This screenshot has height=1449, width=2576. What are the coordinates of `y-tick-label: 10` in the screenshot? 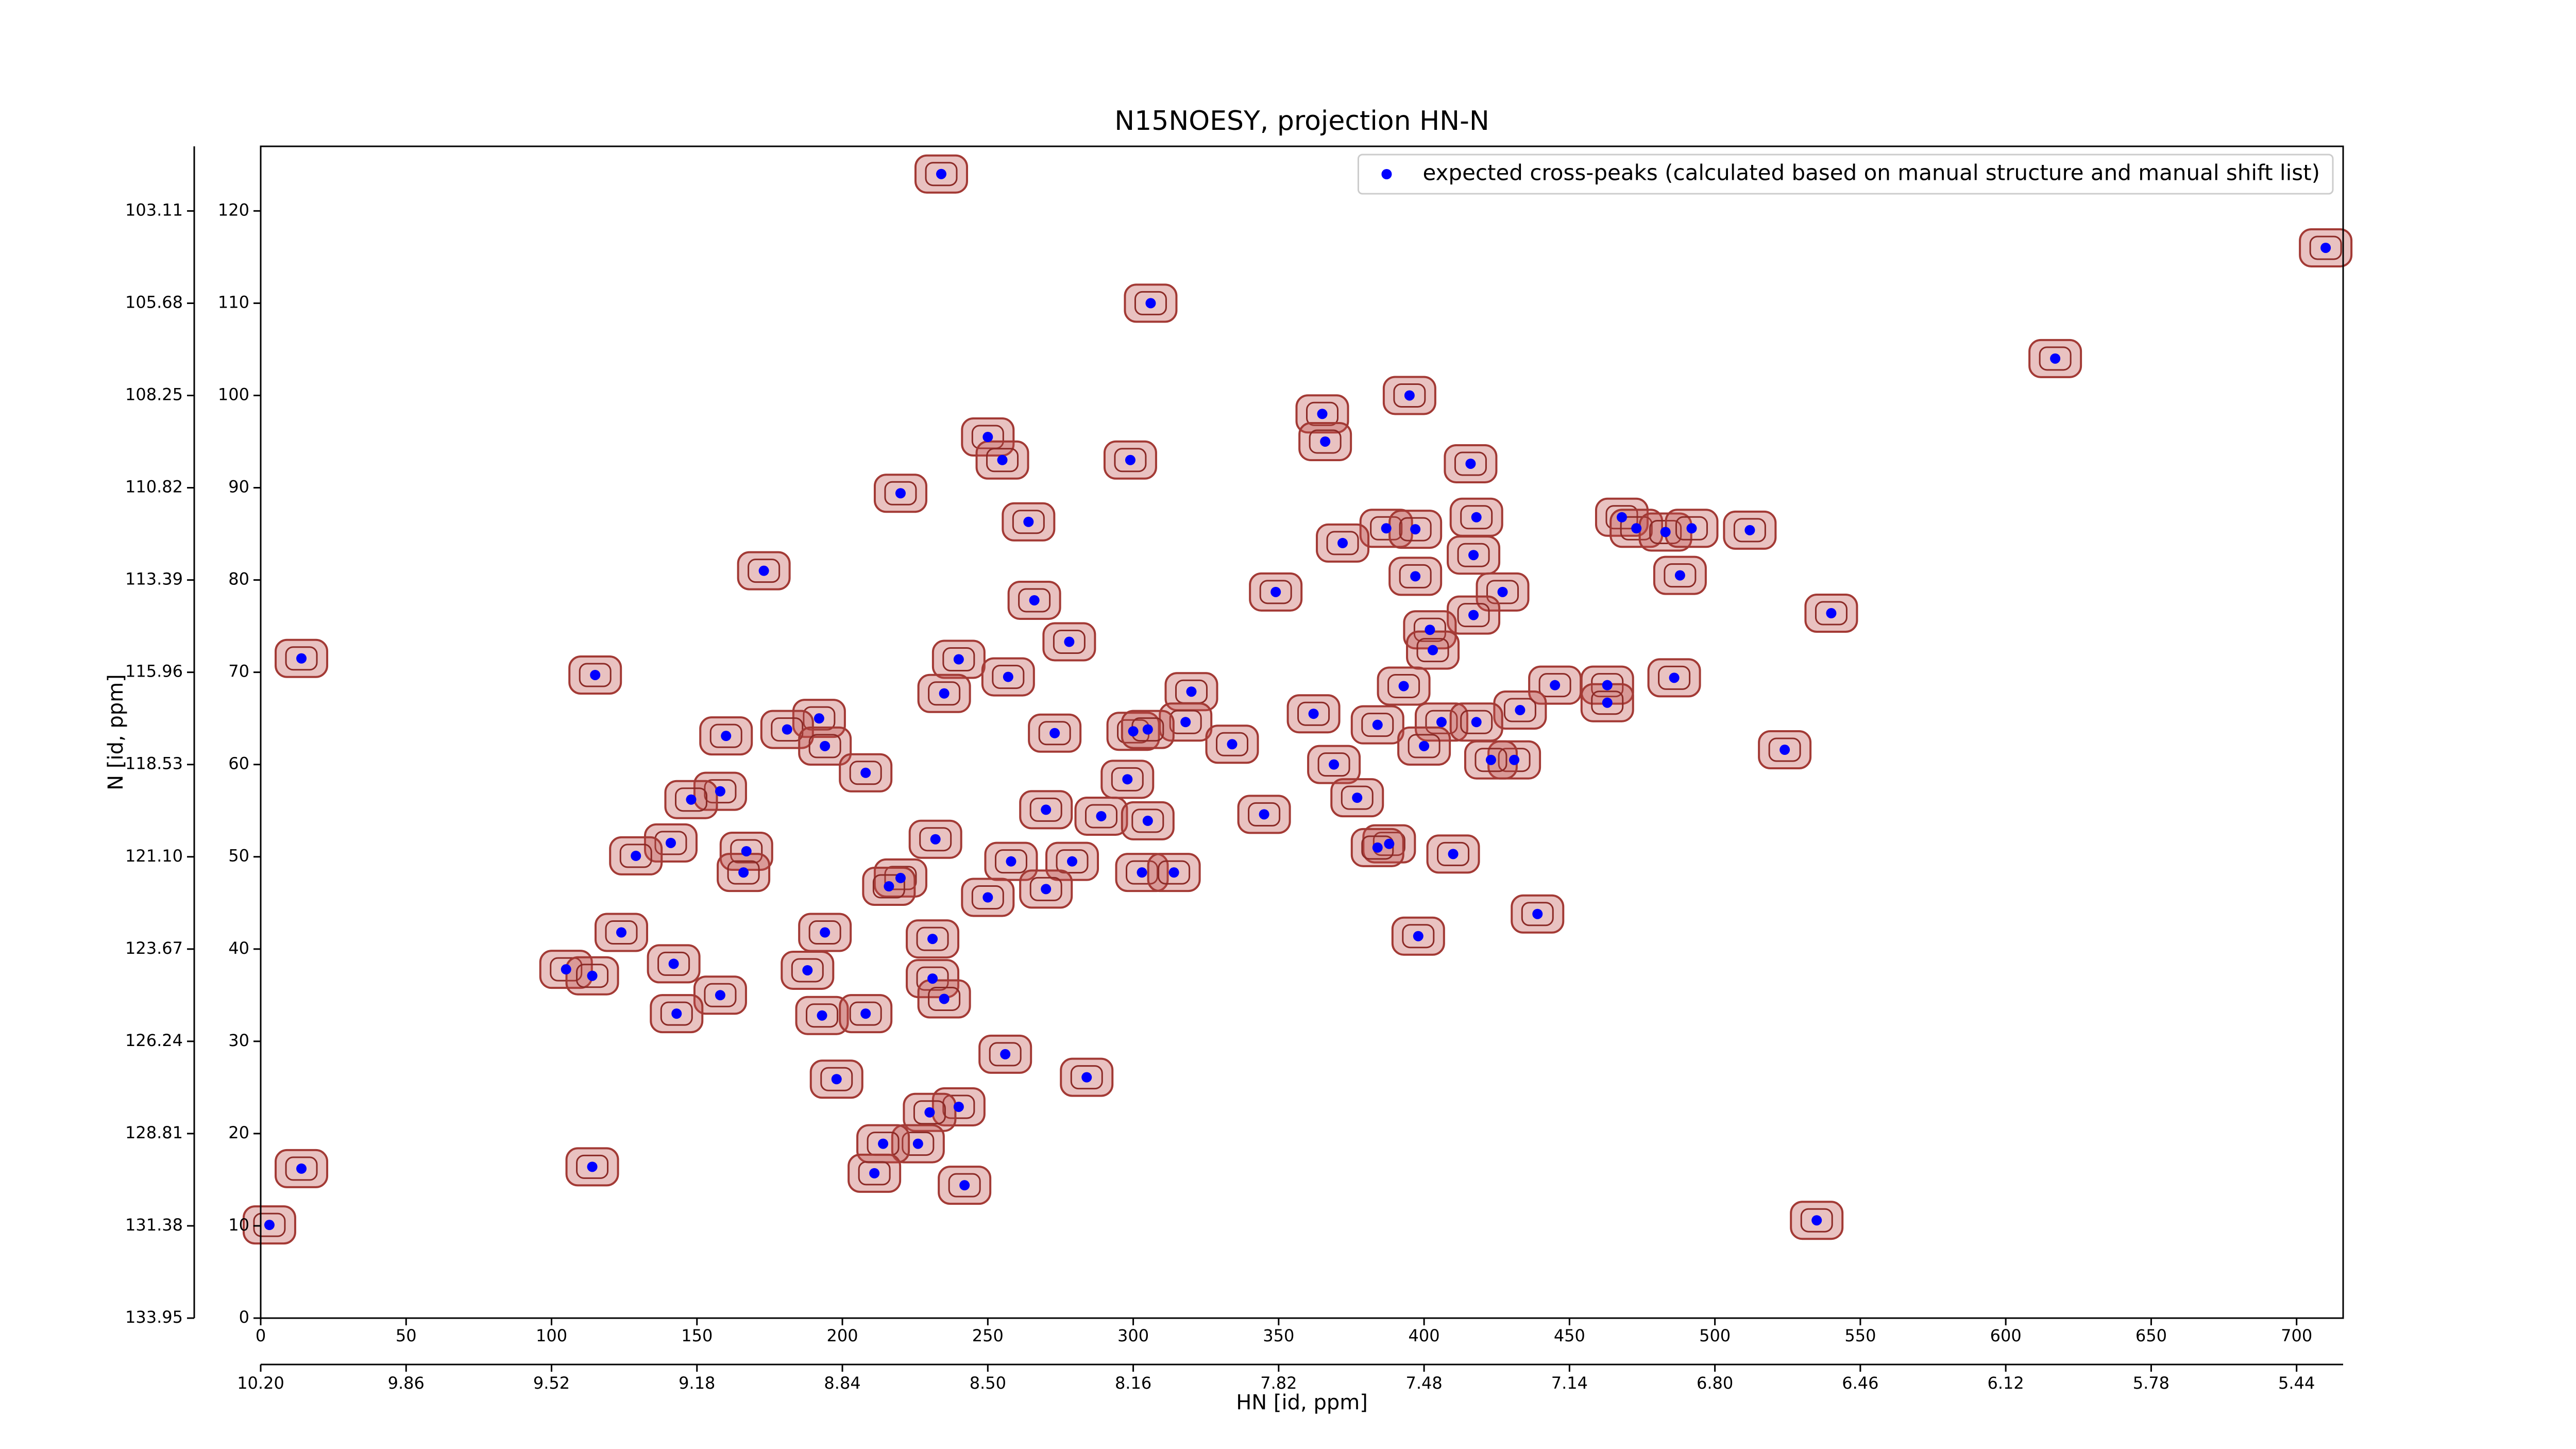 It's located at (238, 1225).